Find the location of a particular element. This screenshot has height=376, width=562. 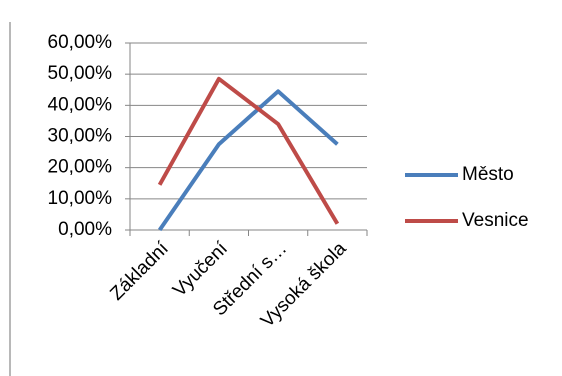

y-tick-label: 30,00% is located at coordinates (80, 136).